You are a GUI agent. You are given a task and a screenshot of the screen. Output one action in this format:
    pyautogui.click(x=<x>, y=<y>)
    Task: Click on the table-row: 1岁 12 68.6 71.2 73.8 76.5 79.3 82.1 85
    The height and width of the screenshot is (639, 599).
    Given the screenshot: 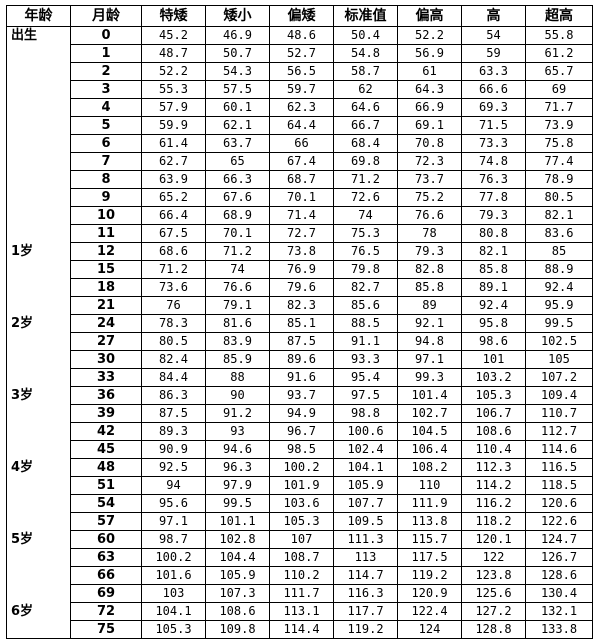 What is the action you would take?
    pyautogui.click(x=299, y=251)
    